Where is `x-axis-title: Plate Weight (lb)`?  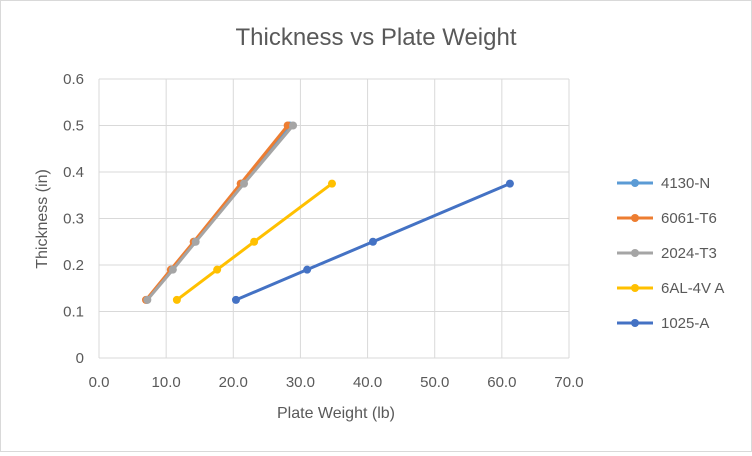
x-axis-title: Plate Weight (lb) is located at coordinates (336, 413).